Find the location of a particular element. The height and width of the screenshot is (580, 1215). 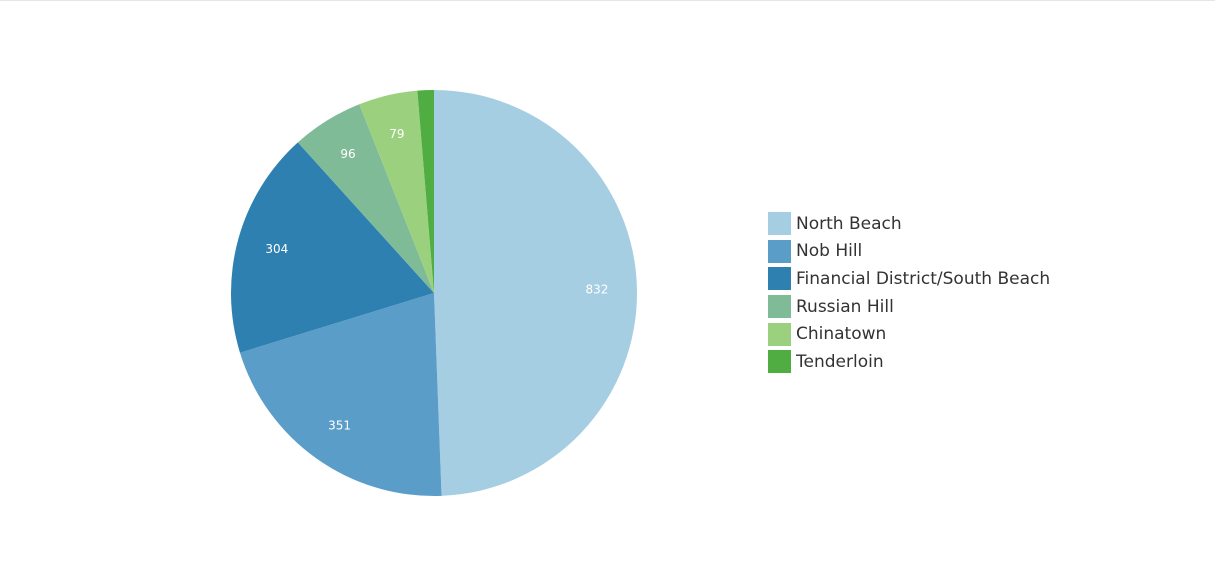

legend-item: North Beach is located at coordinates (909, 224).